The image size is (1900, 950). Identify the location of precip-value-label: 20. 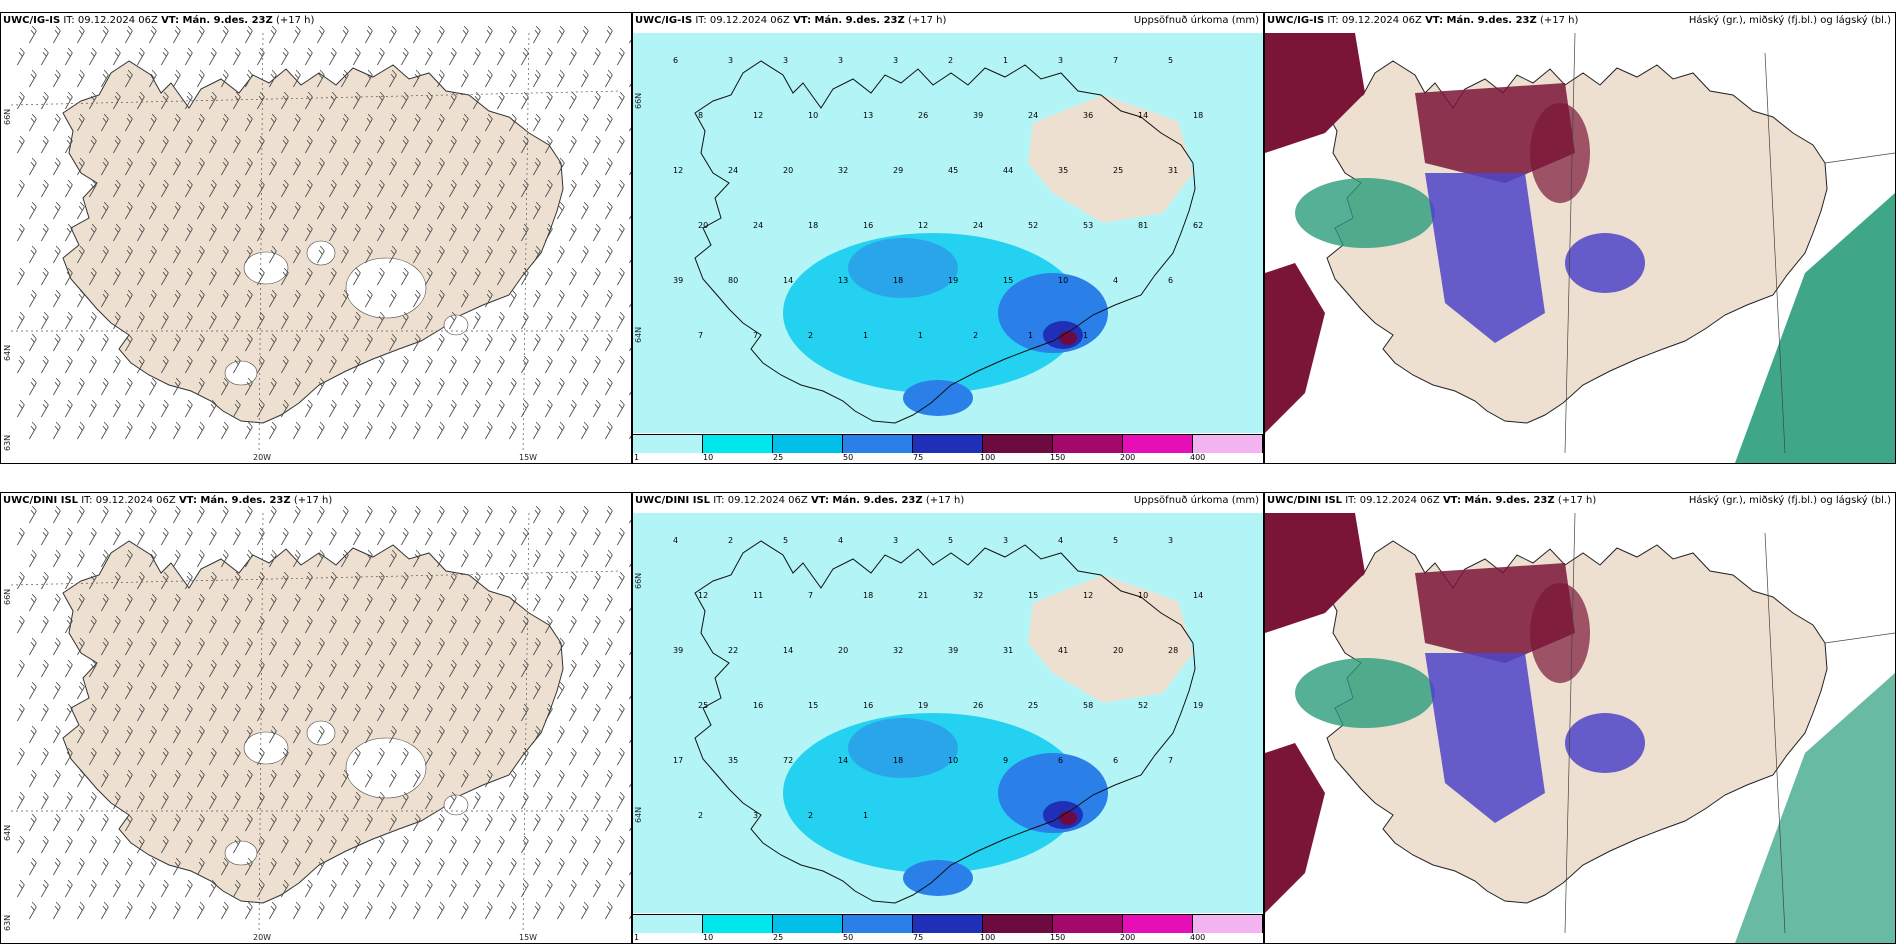
(788, 170).